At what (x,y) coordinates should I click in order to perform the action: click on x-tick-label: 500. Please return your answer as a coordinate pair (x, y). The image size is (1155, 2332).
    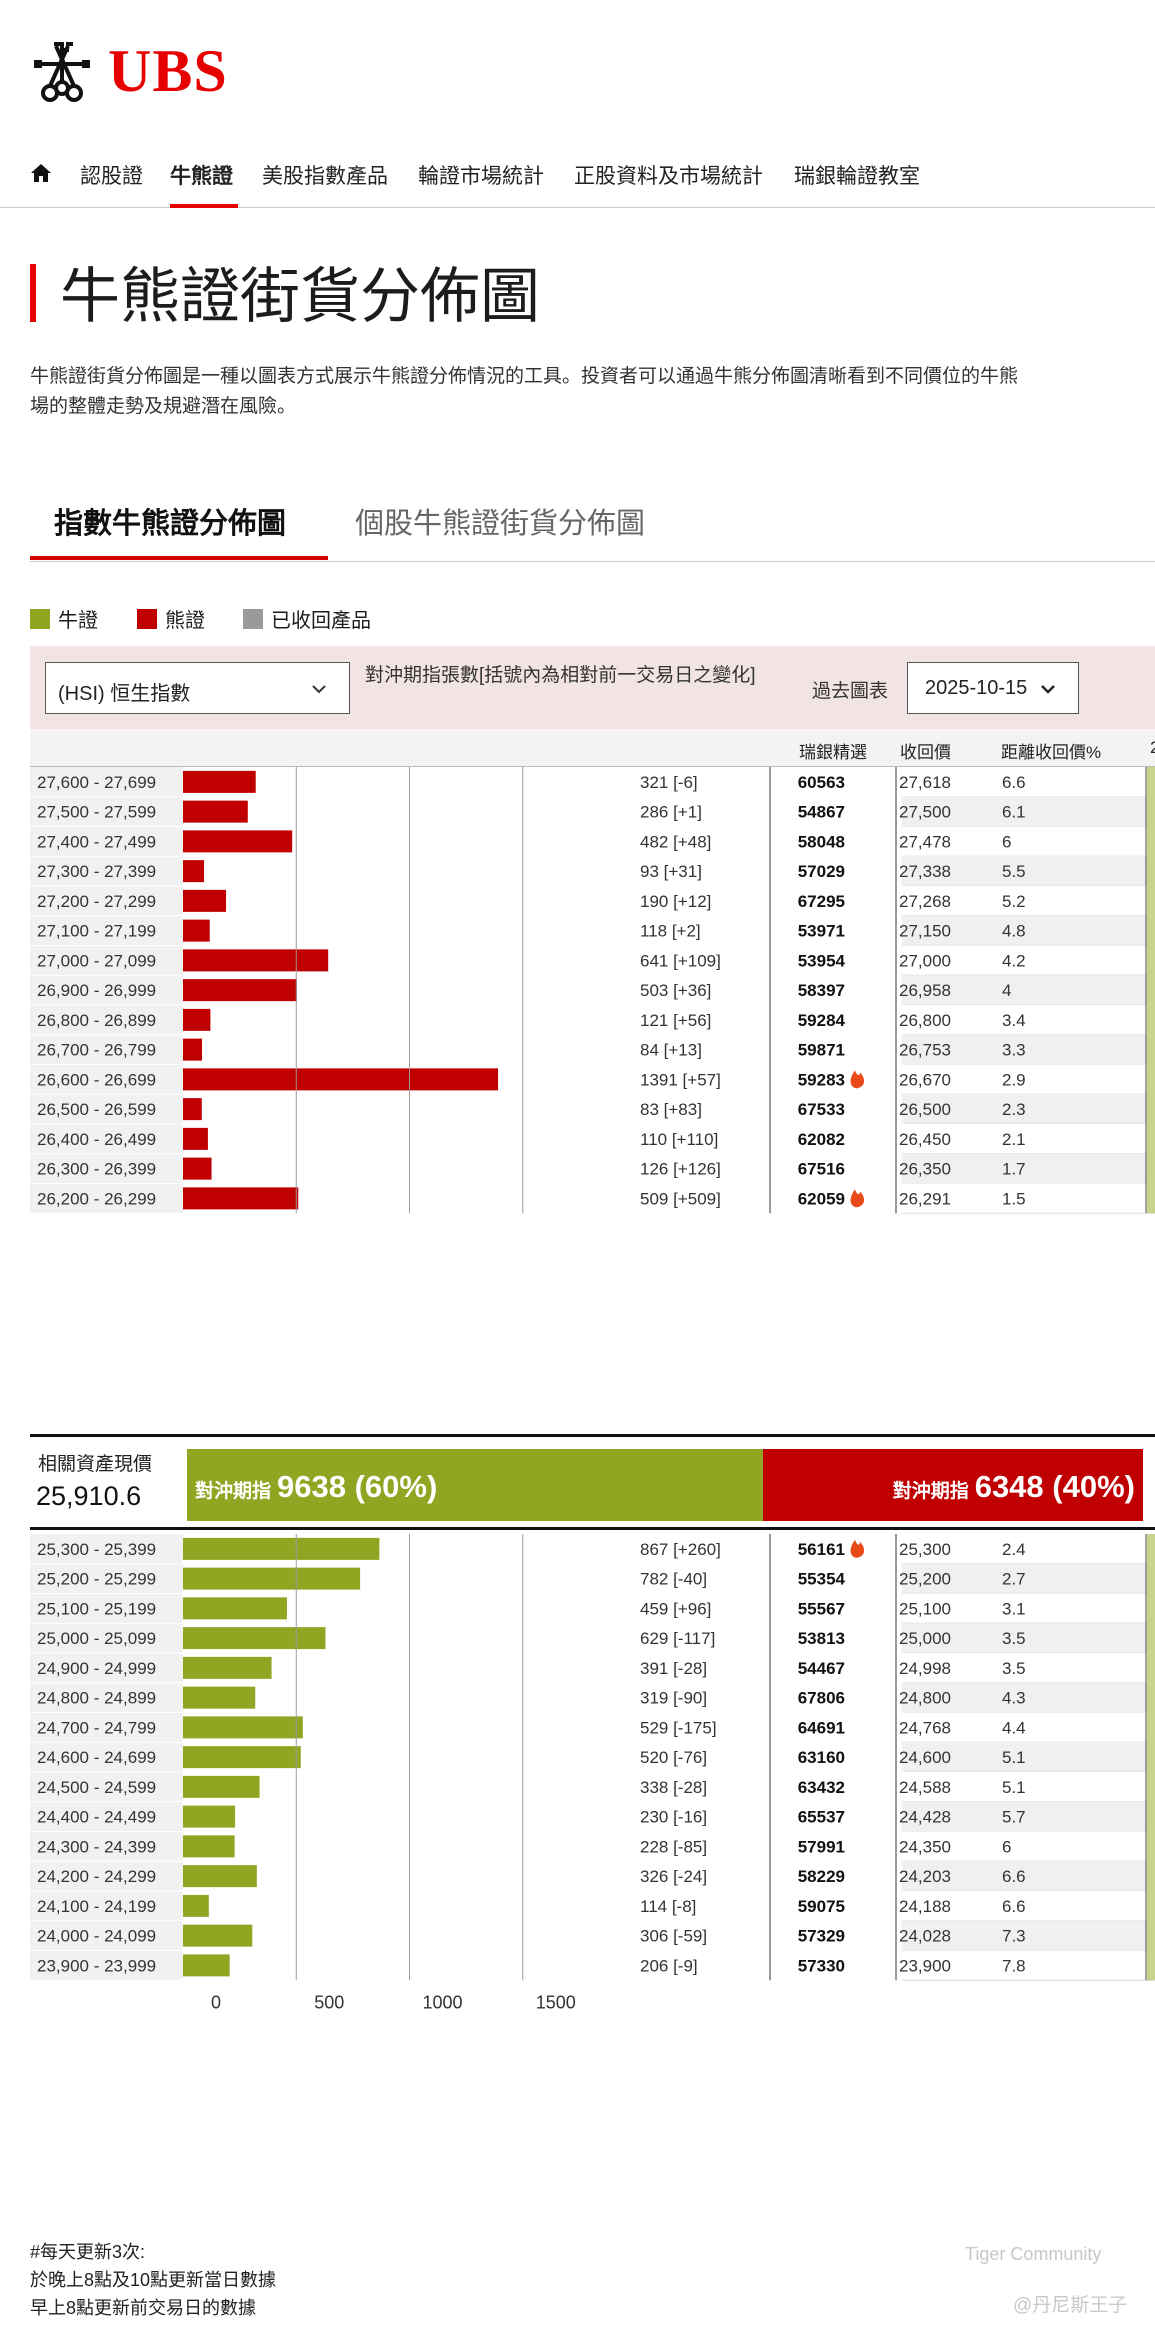
    Looking at the image, I should click on (329, 2002).